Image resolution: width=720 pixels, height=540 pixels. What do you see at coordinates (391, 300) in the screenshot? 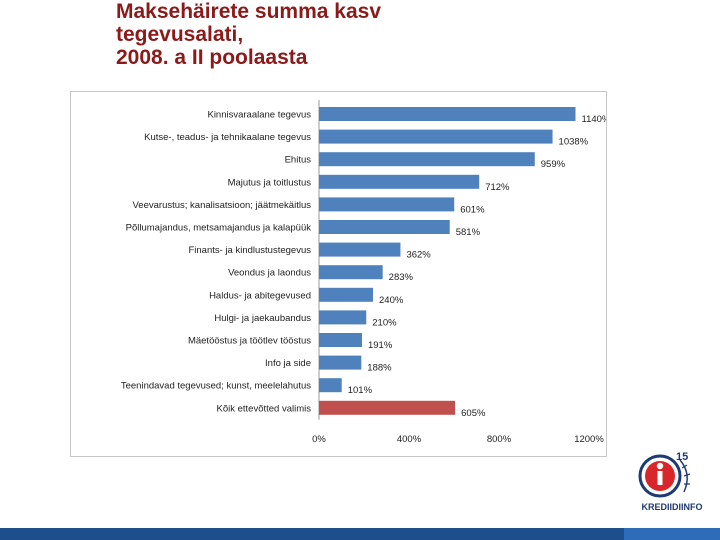
I see `value-label: 240%` at bounding box center [391, 300].